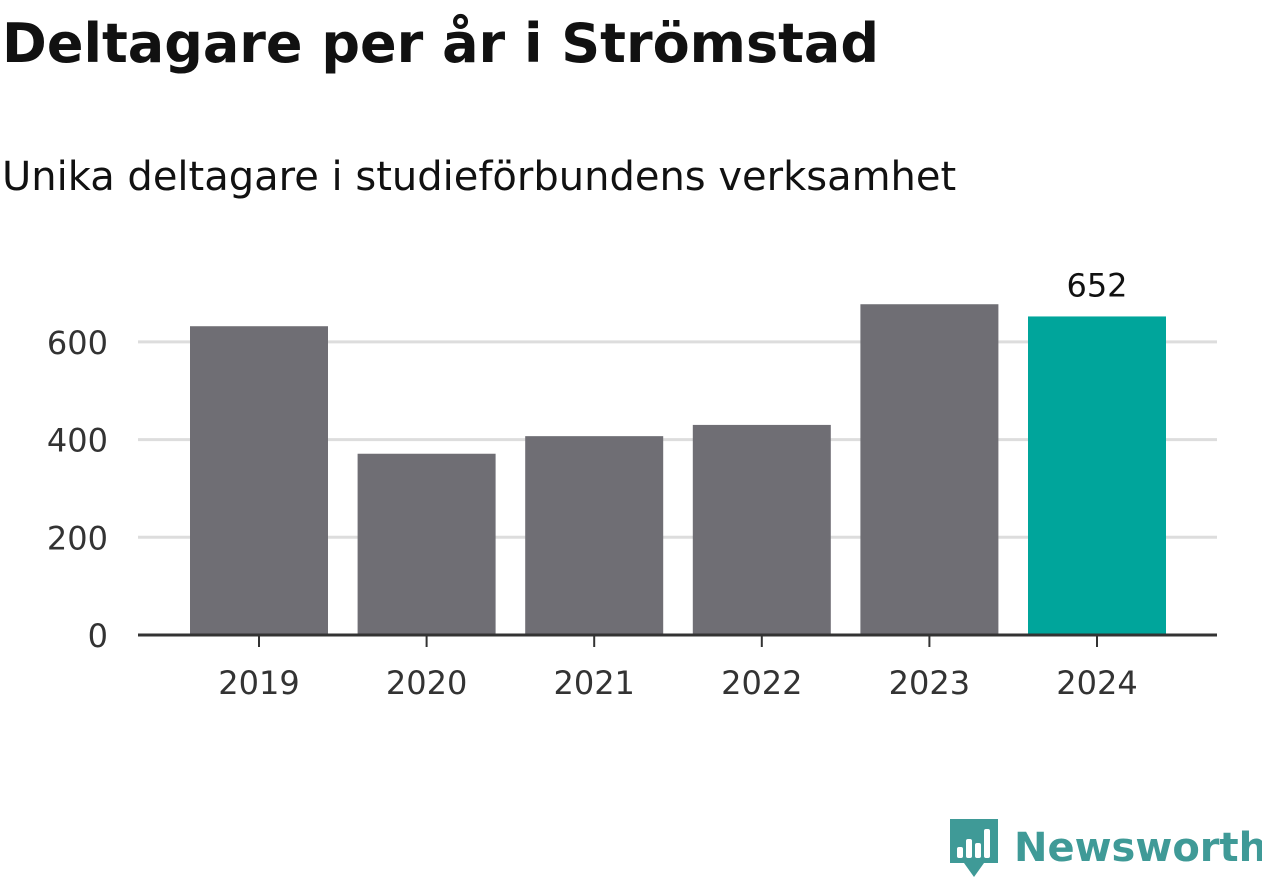 This screenshot has width=1262, height=880. What do you see at coordinates (1097, 475) in the screenshot?
I see `bar-2024` at bounding box center [1097, 475].